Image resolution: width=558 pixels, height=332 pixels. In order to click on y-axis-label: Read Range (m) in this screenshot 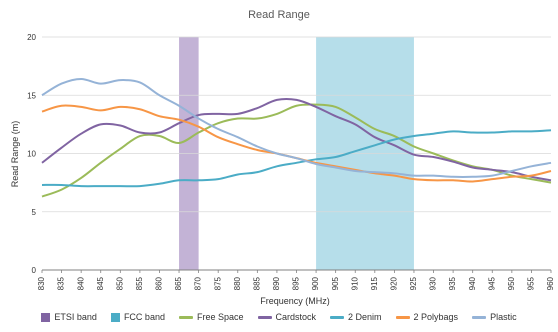, I will do `click(15, 154)`.